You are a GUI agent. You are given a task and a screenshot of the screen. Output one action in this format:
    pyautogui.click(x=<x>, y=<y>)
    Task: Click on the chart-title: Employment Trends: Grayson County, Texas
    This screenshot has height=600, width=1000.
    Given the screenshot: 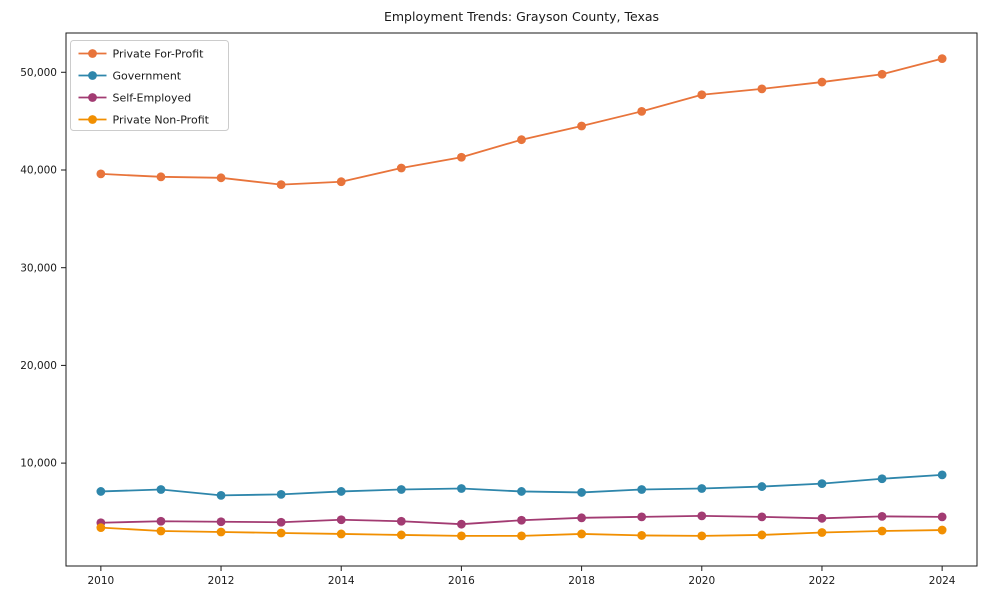 What is the action you would take?
    pyautogui.click(x=521, y=16)
    